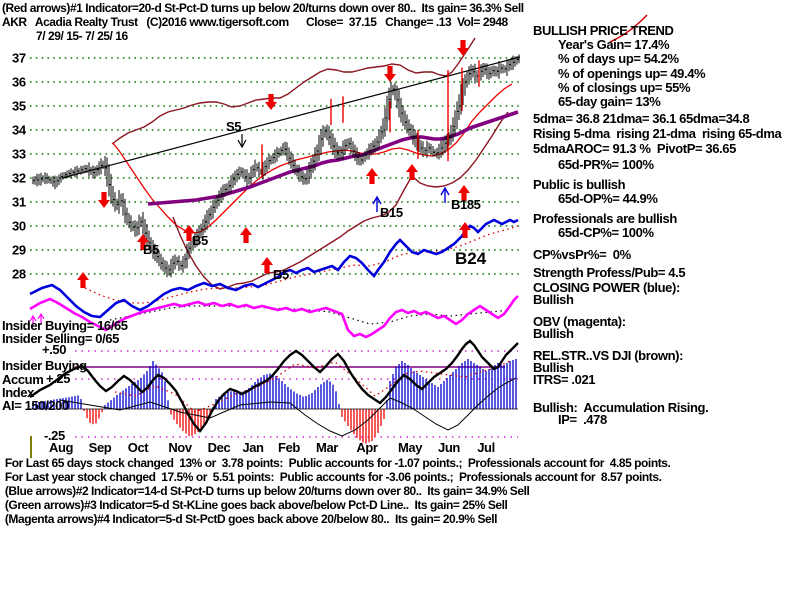 The height and width of the screenshot is (600, 800). I want to click on ai-thin-line, so click(288, 407).